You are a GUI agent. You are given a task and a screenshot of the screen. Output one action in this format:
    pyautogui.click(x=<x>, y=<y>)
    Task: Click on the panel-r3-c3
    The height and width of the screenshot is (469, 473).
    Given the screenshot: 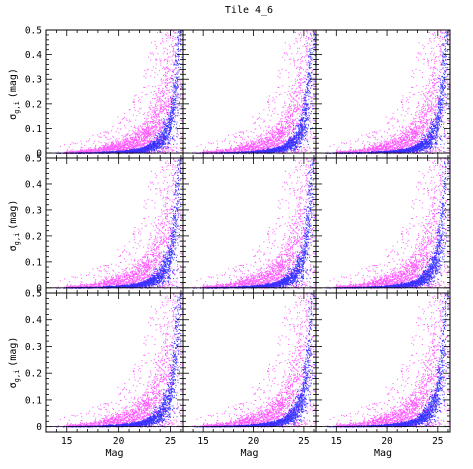 What is the action you would take?
    pyautogui.click(x=383, y=362)
    